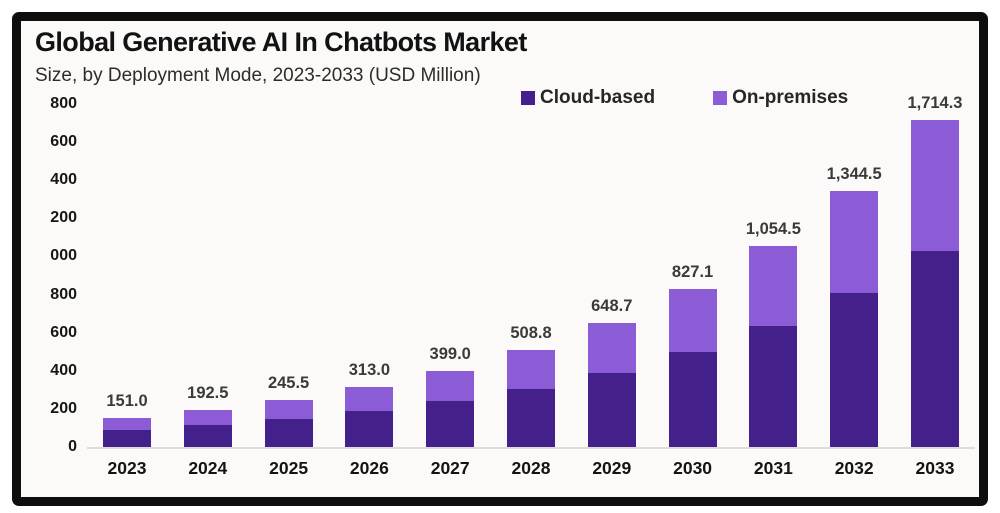 Image resolution: width=1000 pixels, height=513 pixels. I want to click on legend-item-on-premises: On-premises, so click(780, 98).